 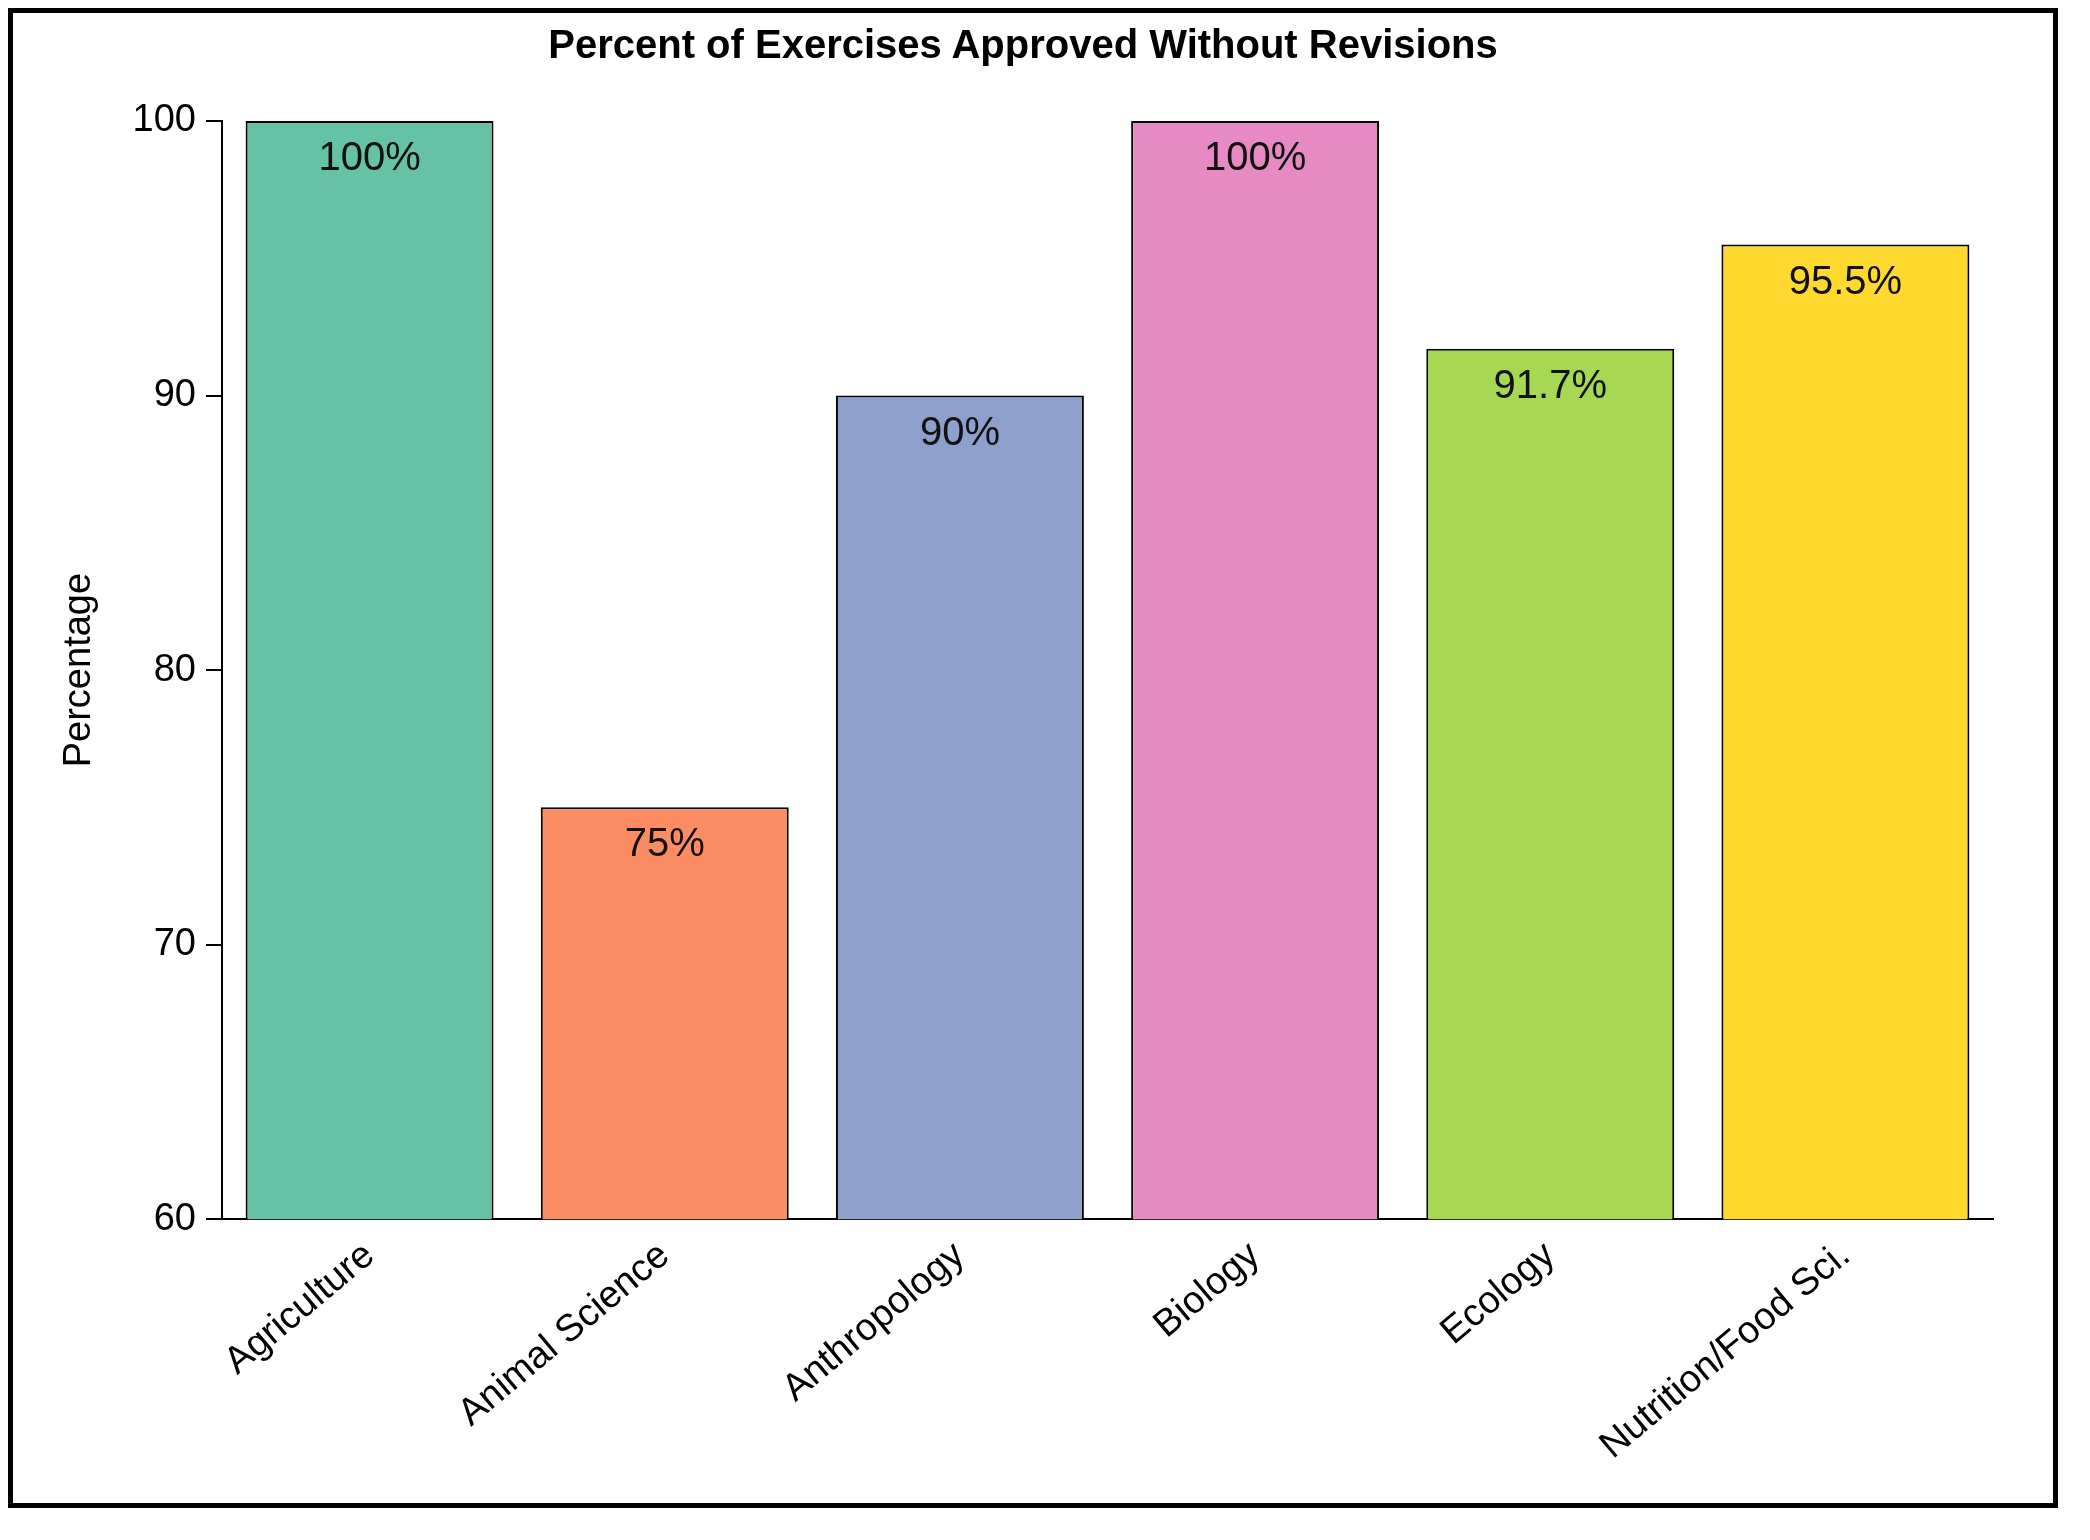 What do you see at coordinates (174, 667) in the screenshot?
I see `y-tick-label: 80` at bounding box center [174, 667].